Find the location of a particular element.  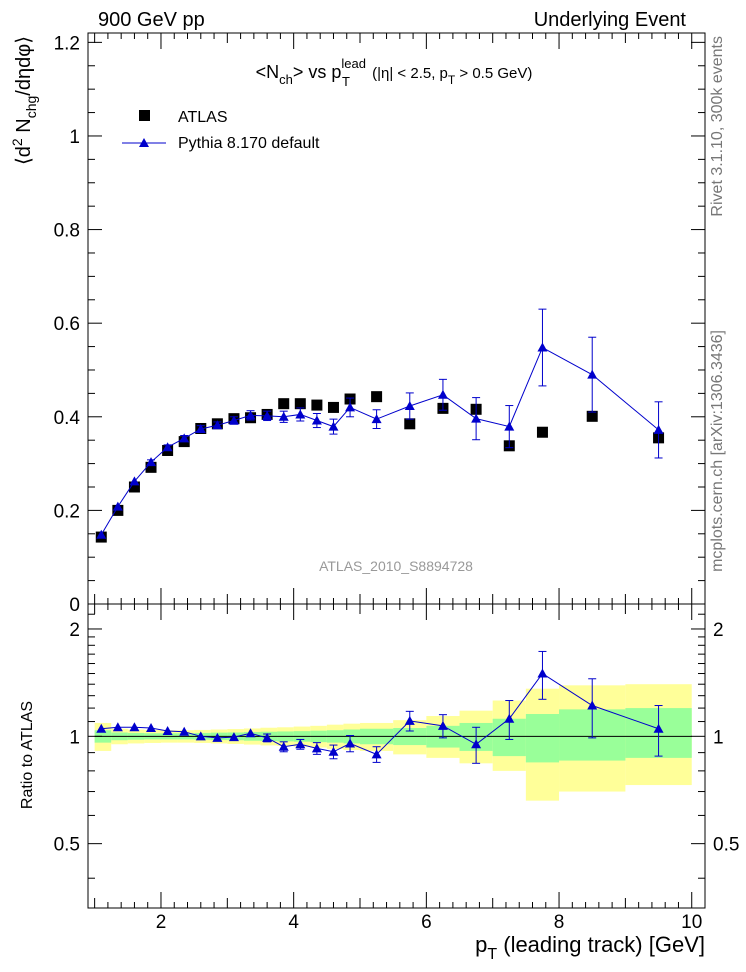

main-y-tick-label: 0.2 is located at coordinates (67, 511).